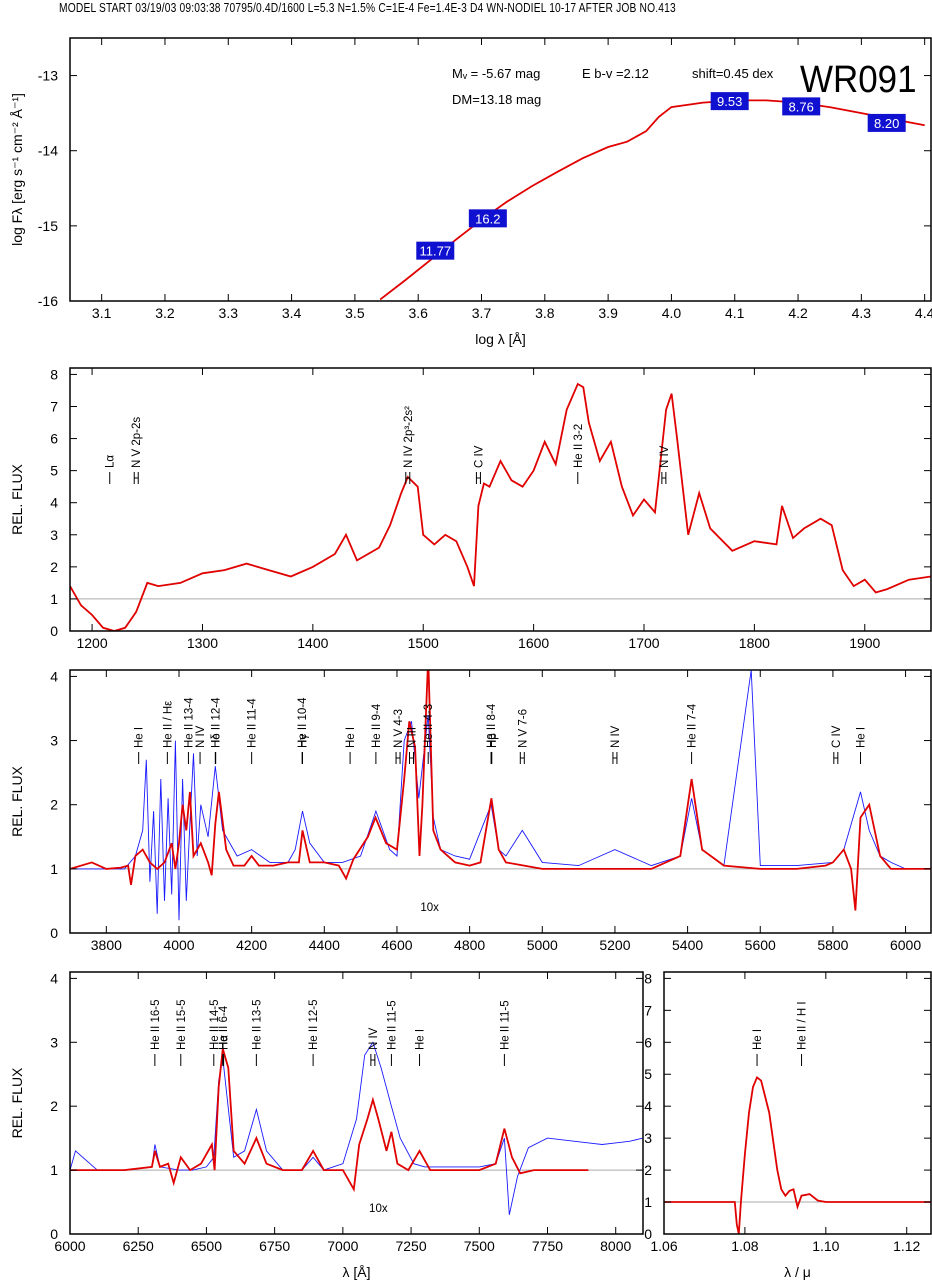 The image size is (932, 1283). I want to click on line-id-label: N IV 2p³-2s², so click(409, 437).